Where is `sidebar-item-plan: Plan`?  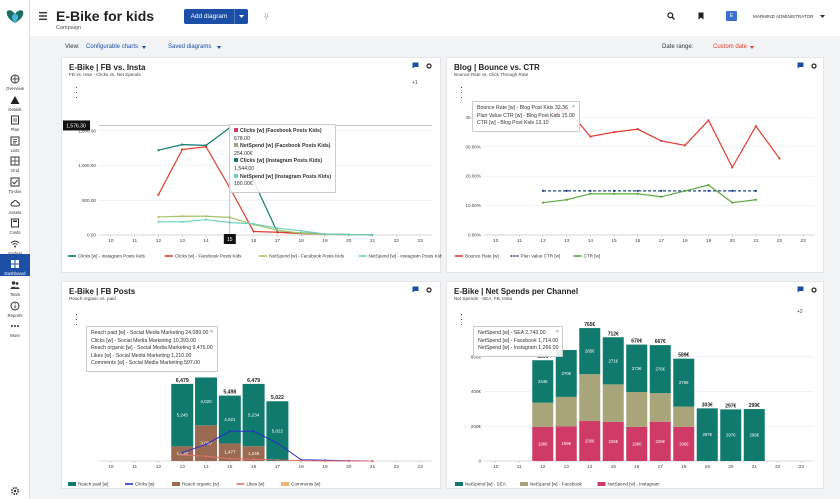 sidebar-item-plan: Plan is located at coordinates (15, 121).